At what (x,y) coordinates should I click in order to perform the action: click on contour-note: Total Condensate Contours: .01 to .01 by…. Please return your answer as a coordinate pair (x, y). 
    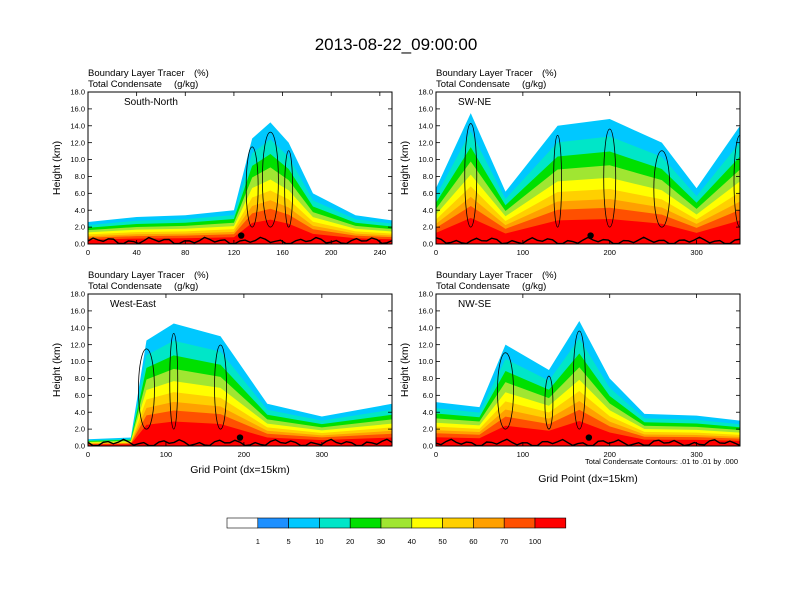
    Looking at the image, I should click on (661, 461).